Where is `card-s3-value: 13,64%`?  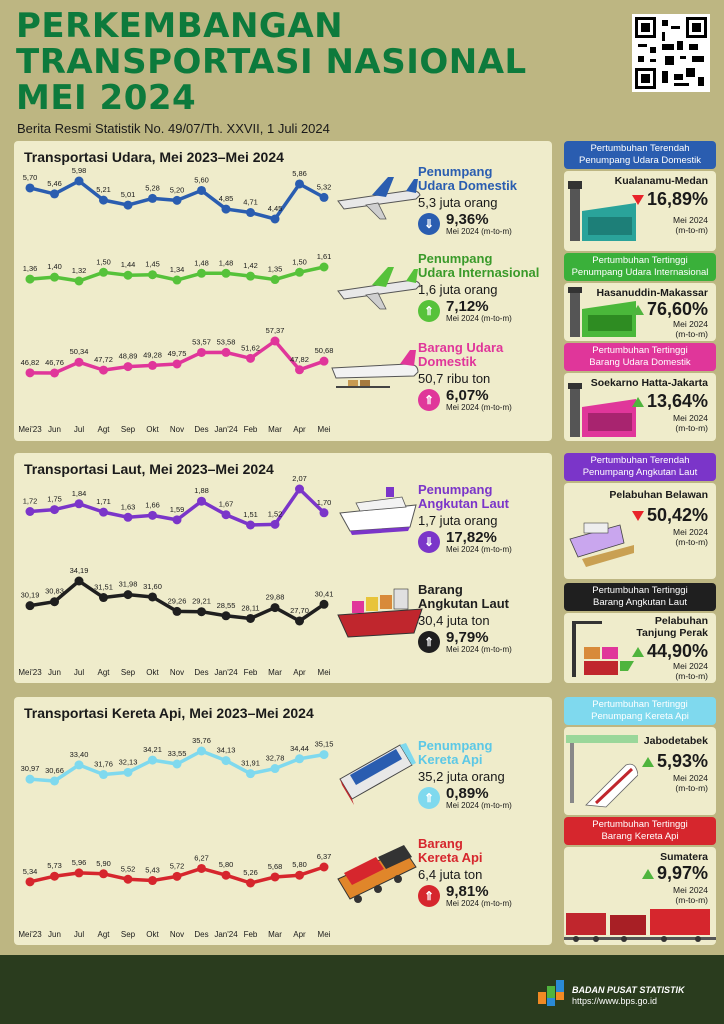 card-s3-value: 13,64% is located at coordinates (669, 401).